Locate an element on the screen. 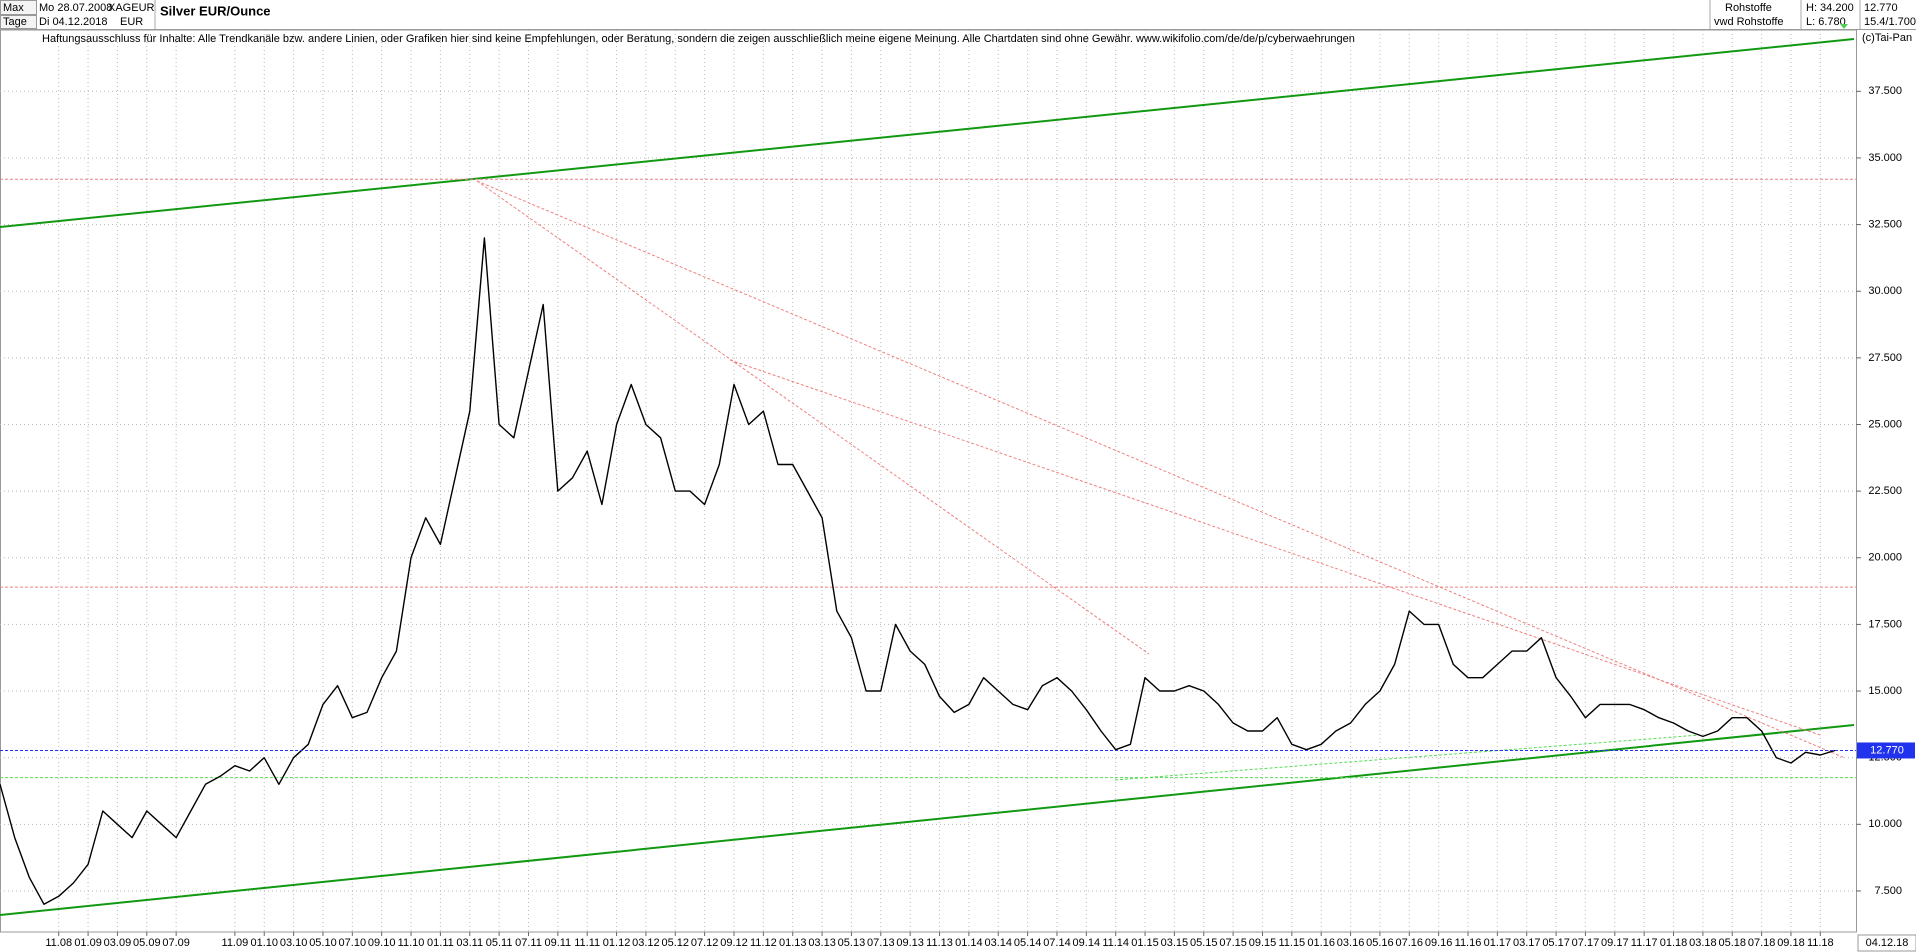 Image resolution: width=1916 pixels, height=952 pixels. x-tick-label: 01.10 is located at coordinates (264, 943).